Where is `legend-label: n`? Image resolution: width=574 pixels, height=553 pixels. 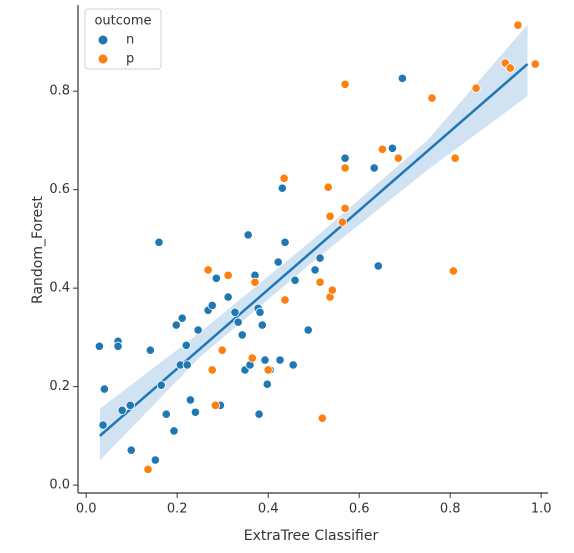 legend-label: n is located at coordinates (130, 40).